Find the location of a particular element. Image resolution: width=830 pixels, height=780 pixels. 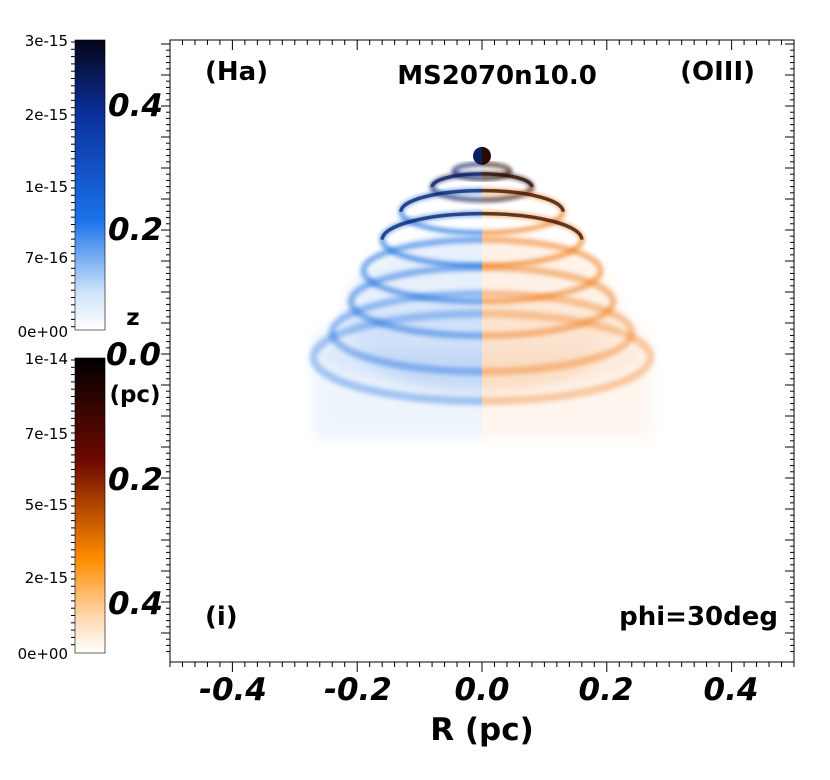

ha-shell-ring8 is located at coordinates (395, 357).